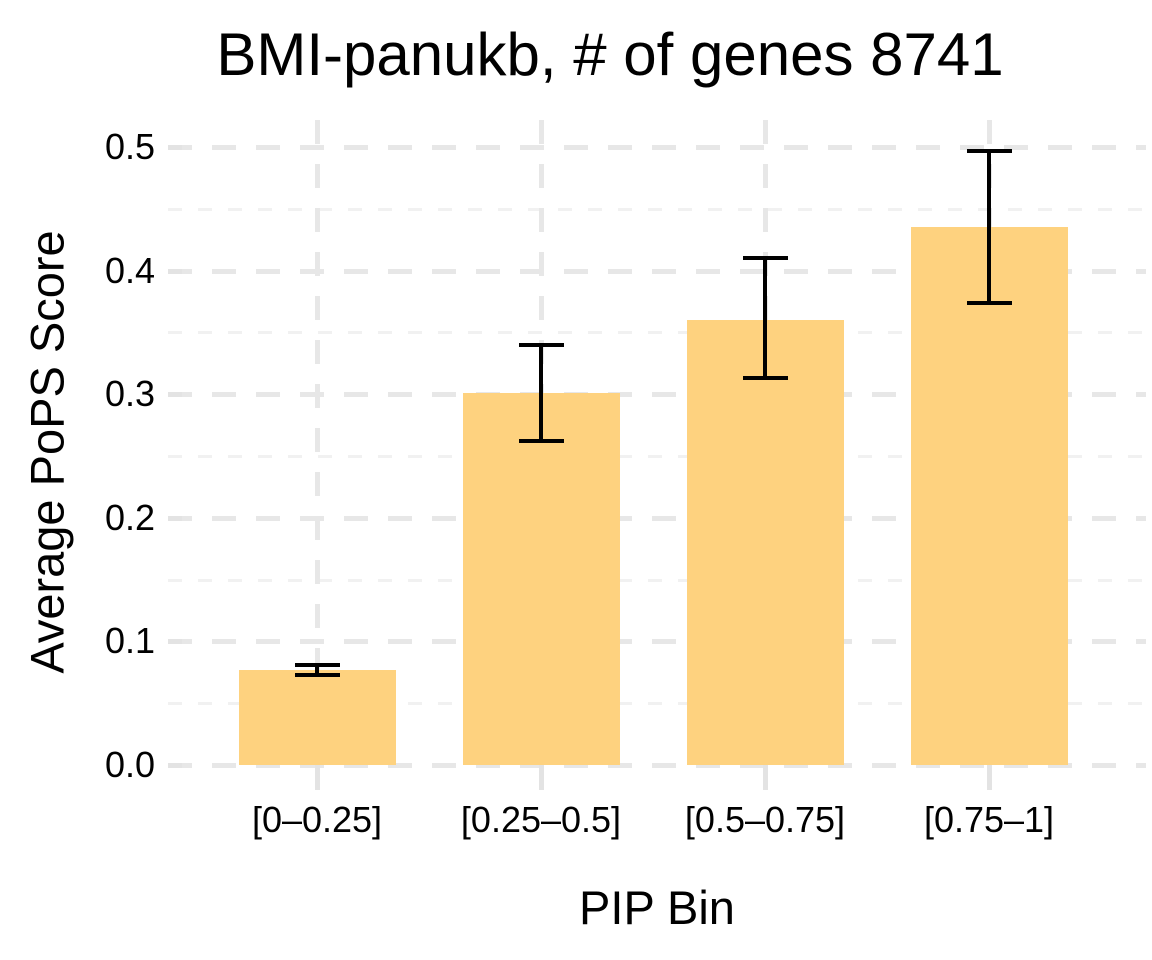  What do you see at coordinates (989, 819) in the screenshot?
I see `x-tick-label: [0.75–1]` at bounding box center [989, 819].